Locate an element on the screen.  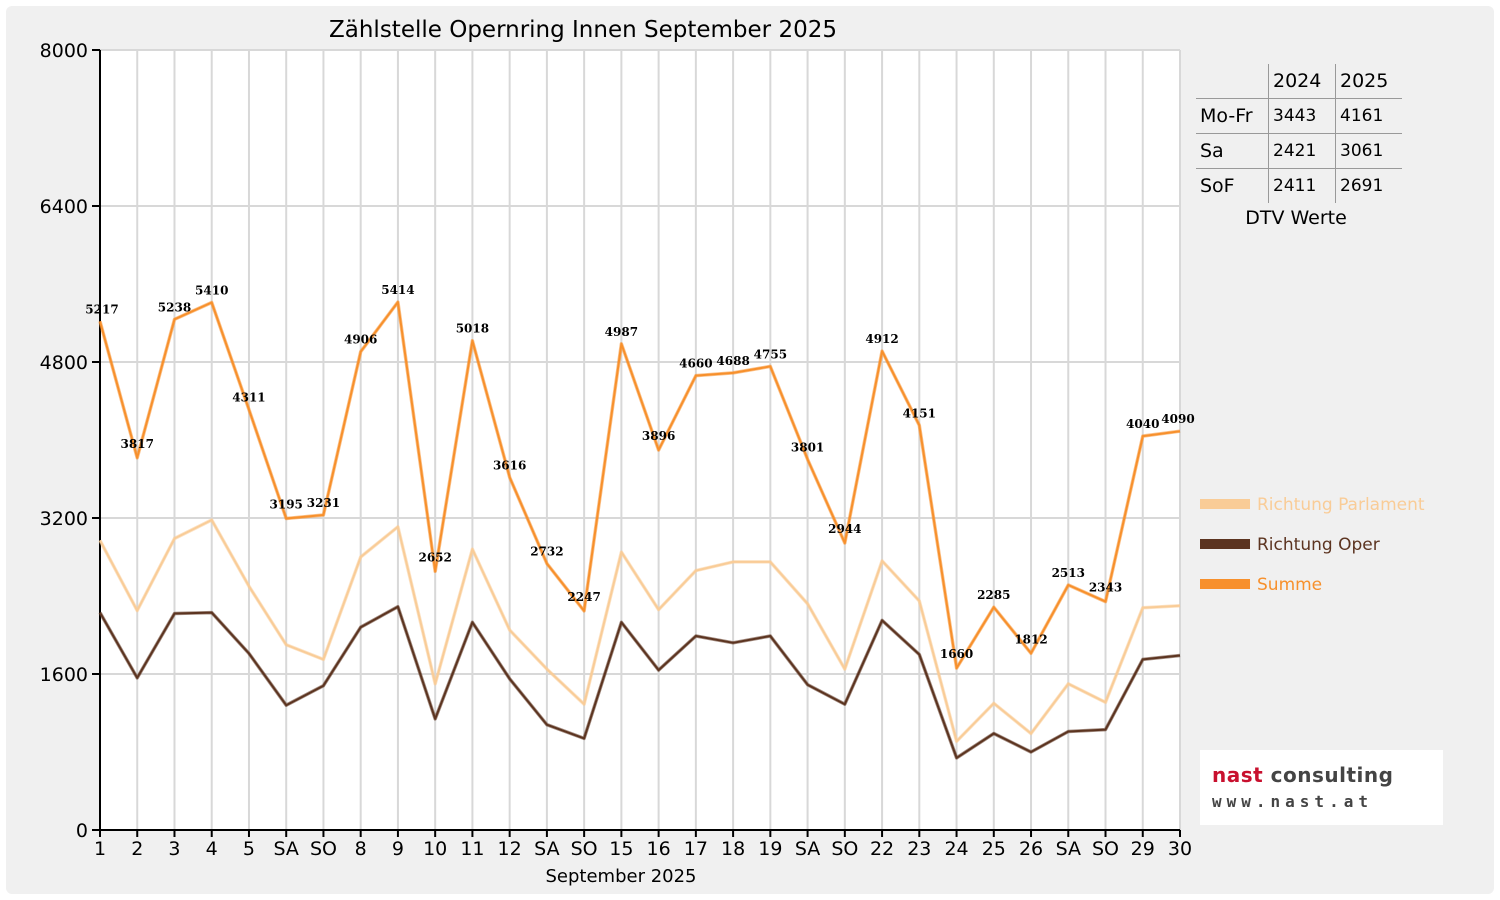
data-label: 5414 is located at coordinates (397, 290).